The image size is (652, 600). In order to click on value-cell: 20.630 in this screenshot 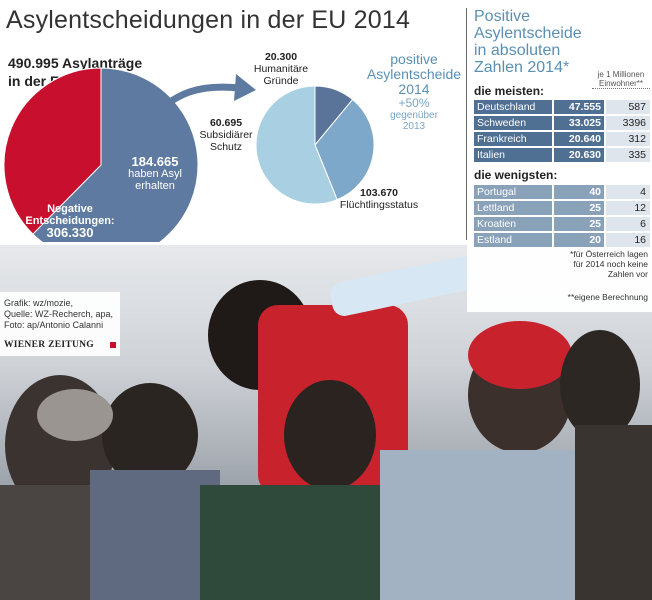, I will do `click(579, 155)`.